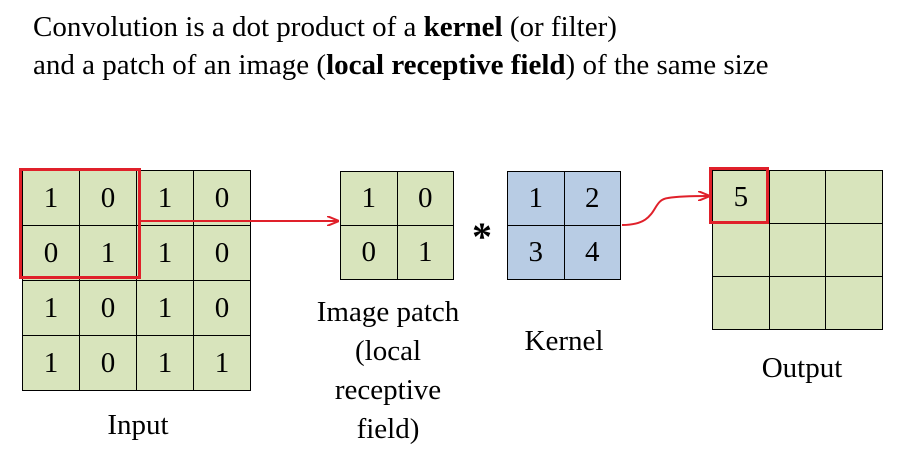 The height and width of the screenshot is (474, 905). Describe the element at coordinates (446, 65) in the screenshot. I see `title-bold-receptive-field: local receptive field` at that location.